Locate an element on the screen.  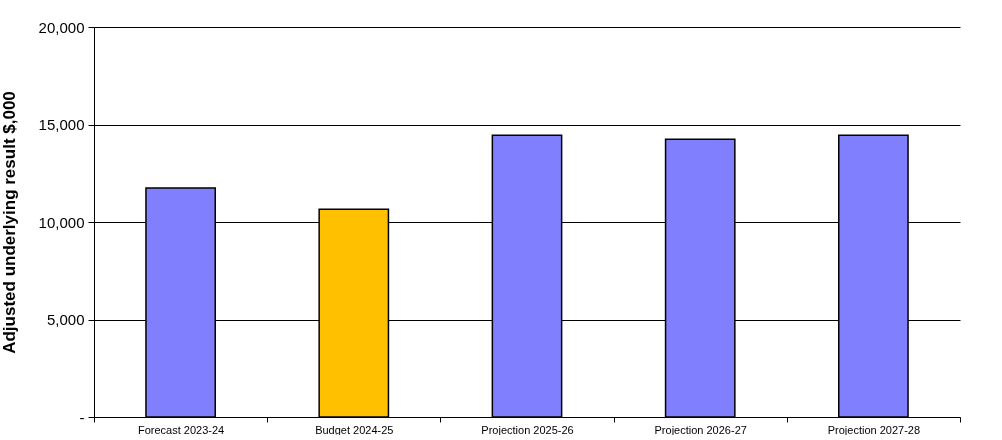
x-tick-label: Projection 2027-28 is located at coordinates (874, 429).